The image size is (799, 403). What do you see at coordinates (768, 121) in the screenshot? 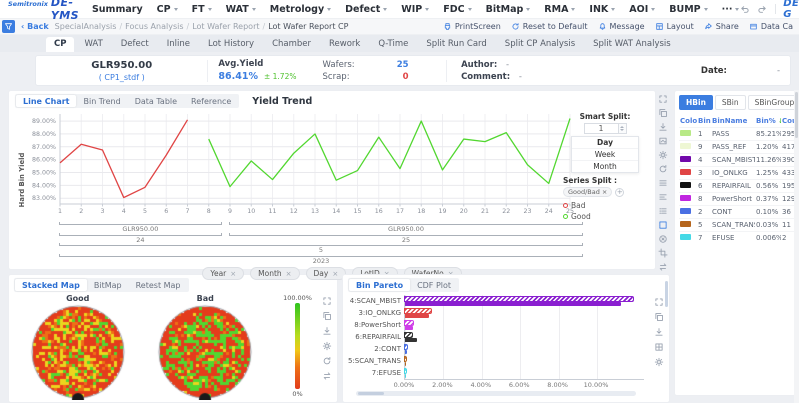
I see `column-header-binpct: Bin% ↓1` at bounding box center [768, 121].